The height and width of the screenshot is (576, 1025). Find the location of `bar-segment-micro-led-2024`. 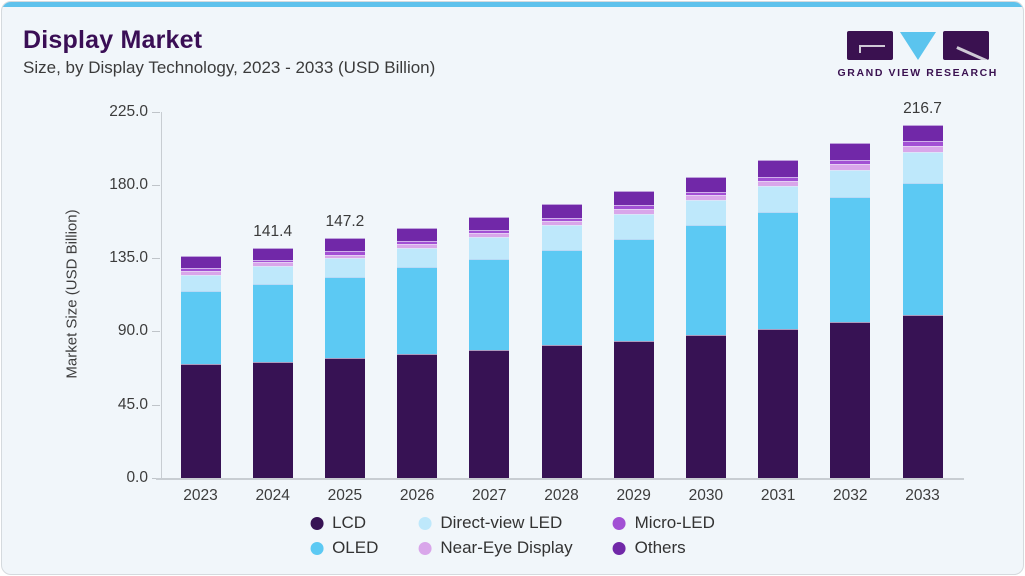

bar-segment-micro-led-2024 is located at coordinates (272, 261).